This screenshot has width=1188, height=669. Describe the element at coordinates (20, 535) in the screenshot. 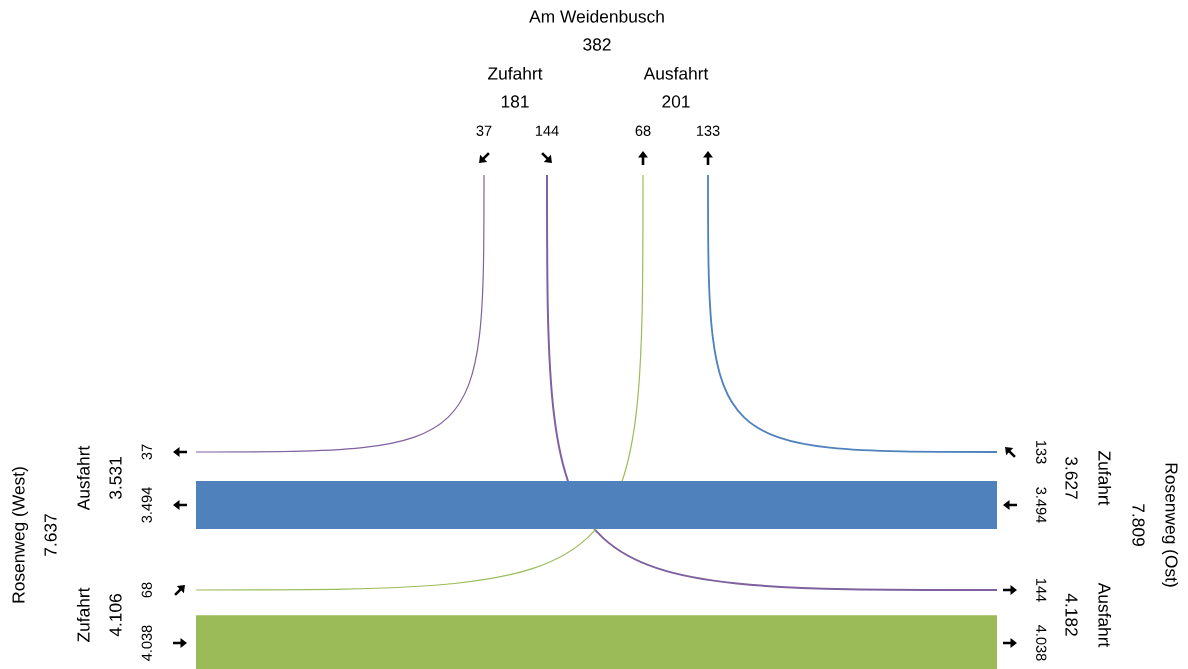

I see `category-label: Rosenweg (West)` at that location.